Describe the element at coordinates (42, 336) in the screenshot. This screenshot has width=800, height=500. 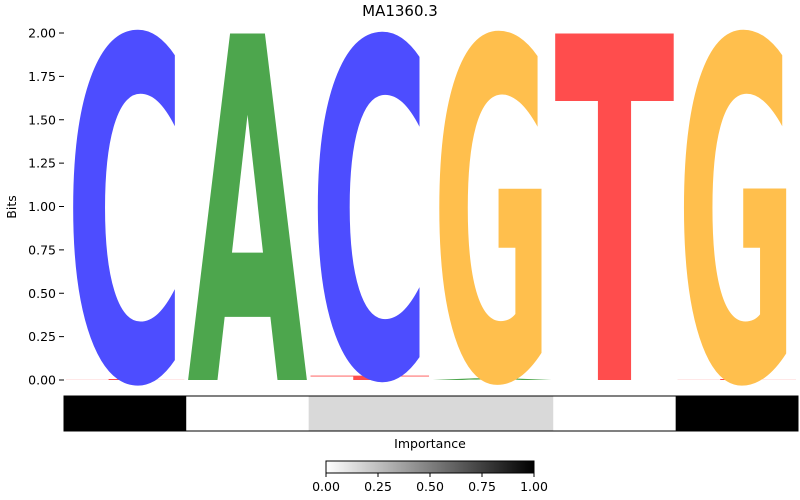
I see `y-tick-label: 0.25` at that location.